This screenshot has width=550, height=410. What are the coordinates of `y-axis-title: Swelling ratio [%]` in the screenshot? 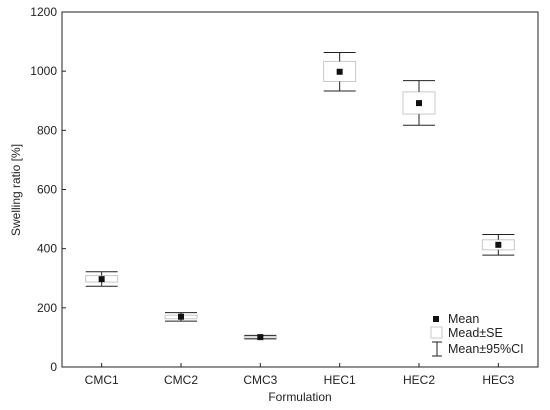 It's located at (16, 190).